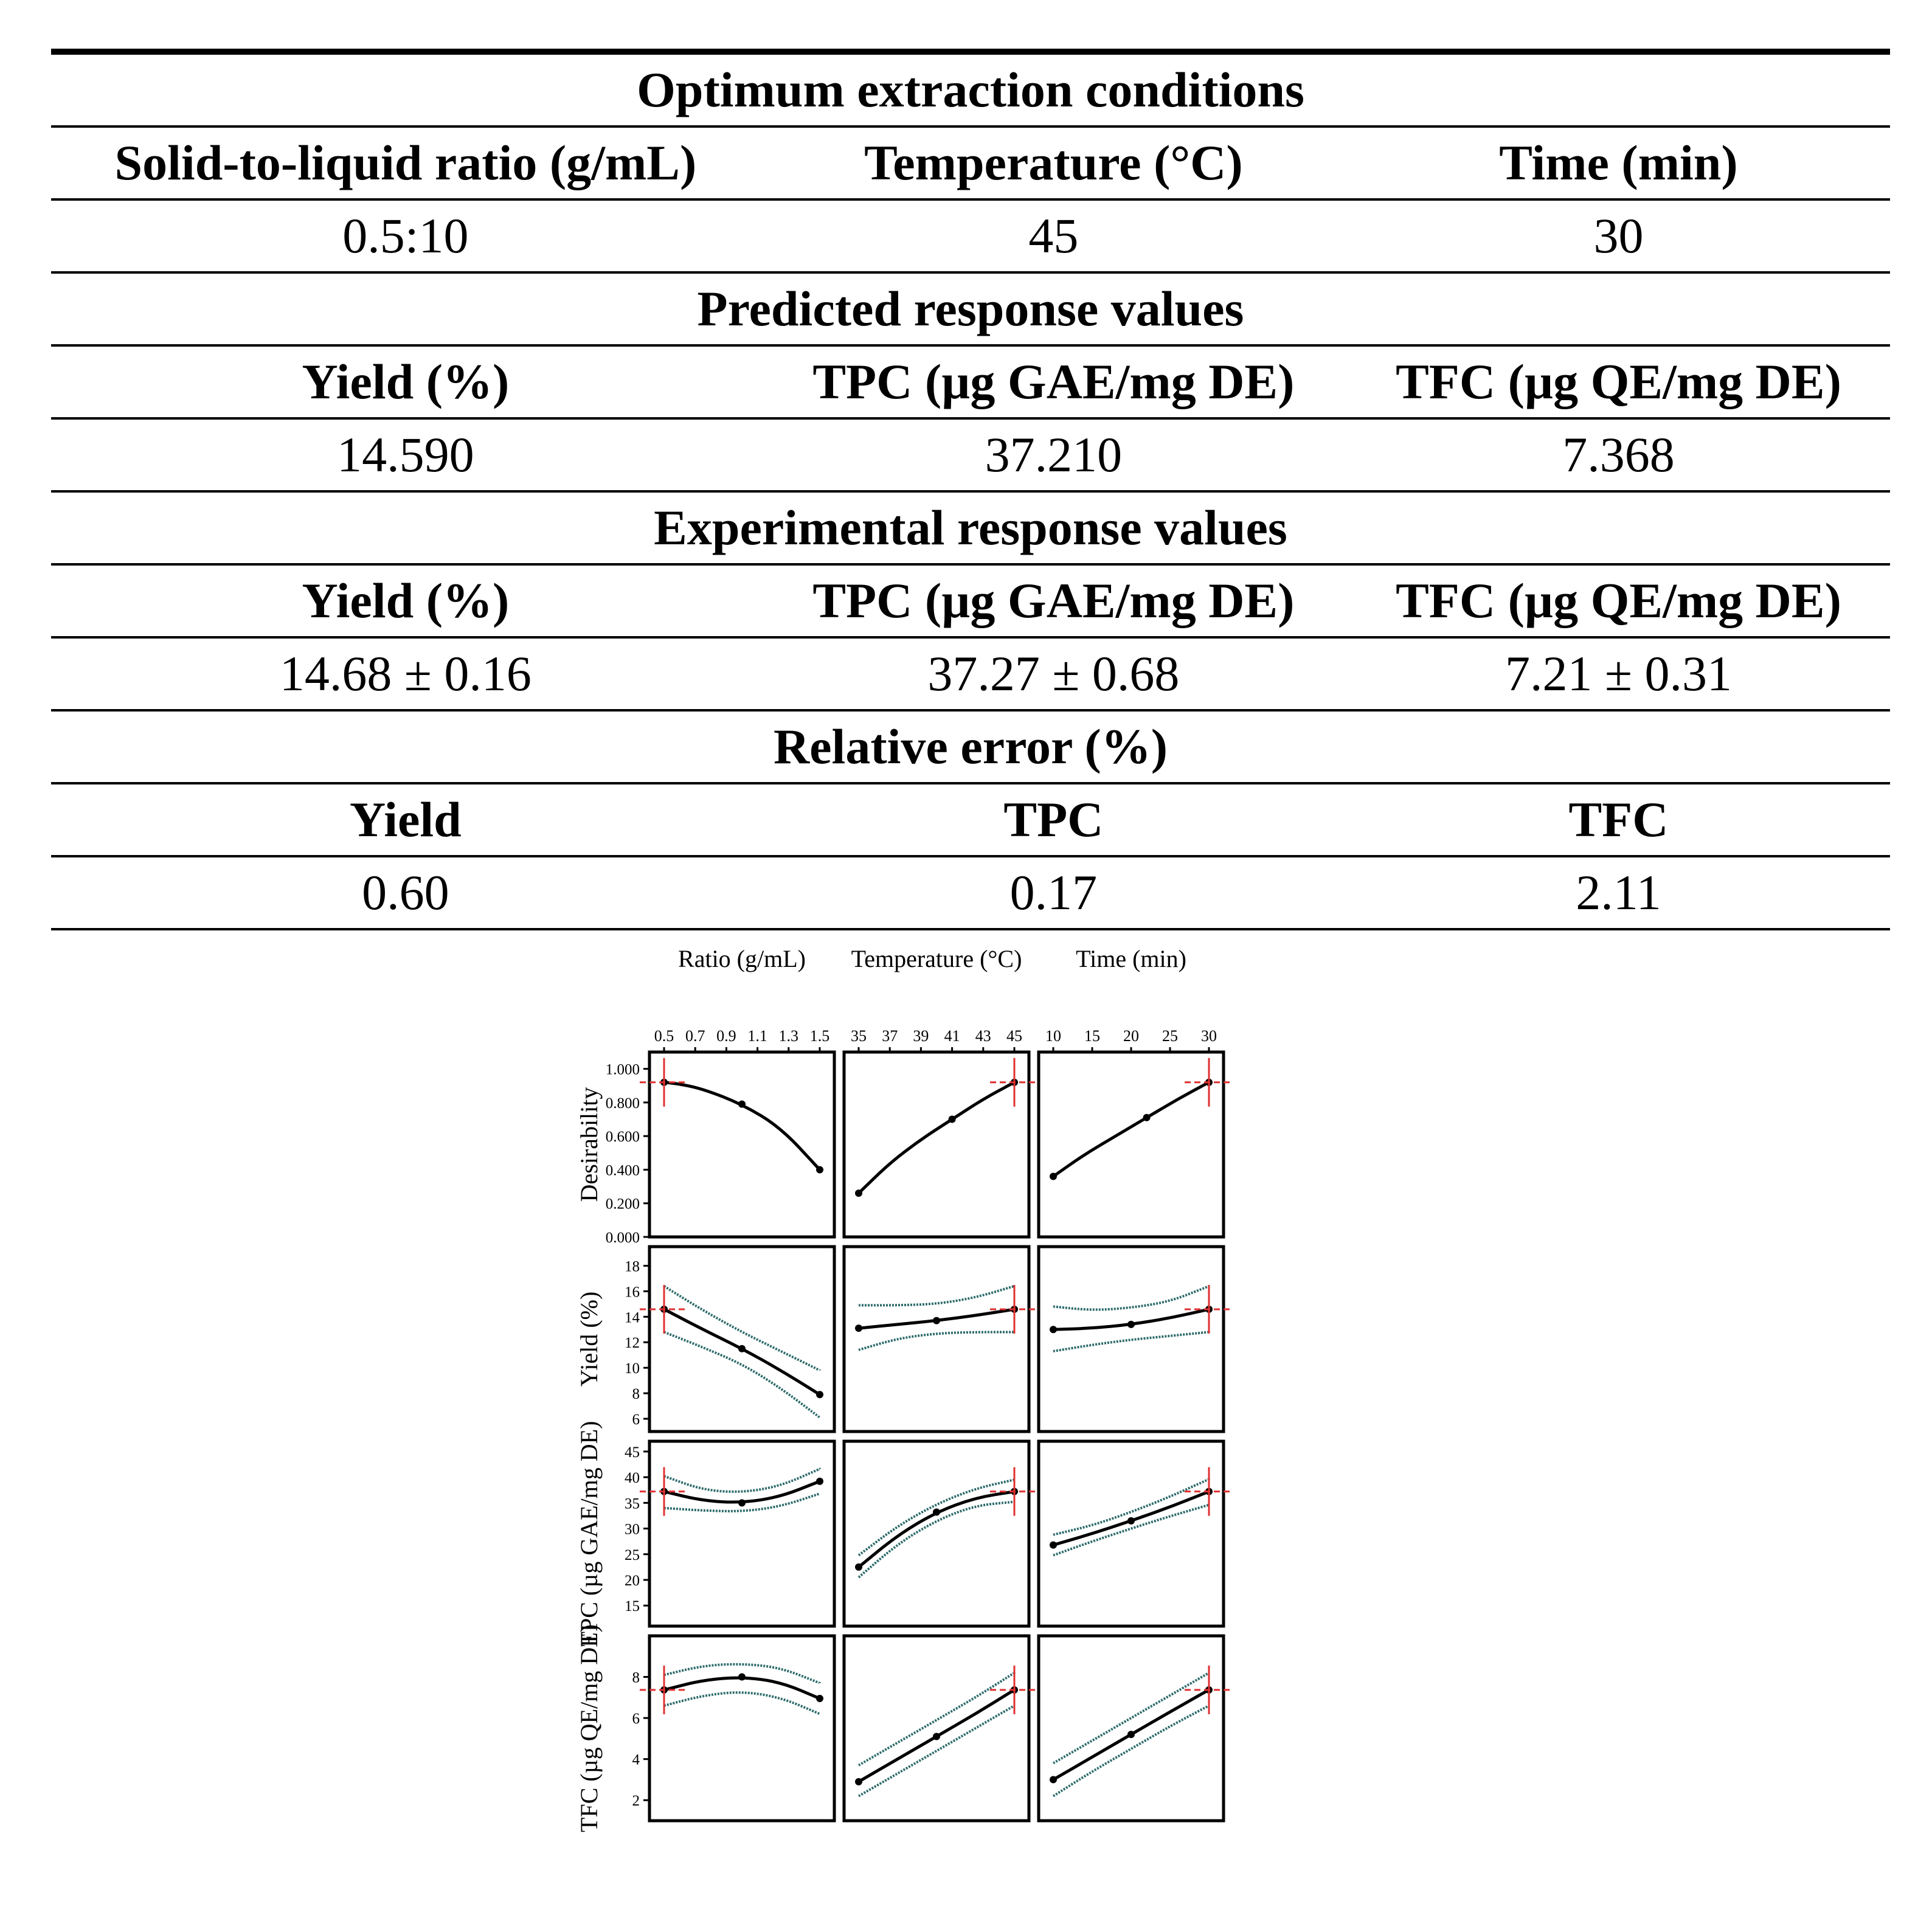  What do you see at coordinates (632, 1292) in the screenshot?
I see `y-tick-label: 16` at bounding box center [632, 1292].